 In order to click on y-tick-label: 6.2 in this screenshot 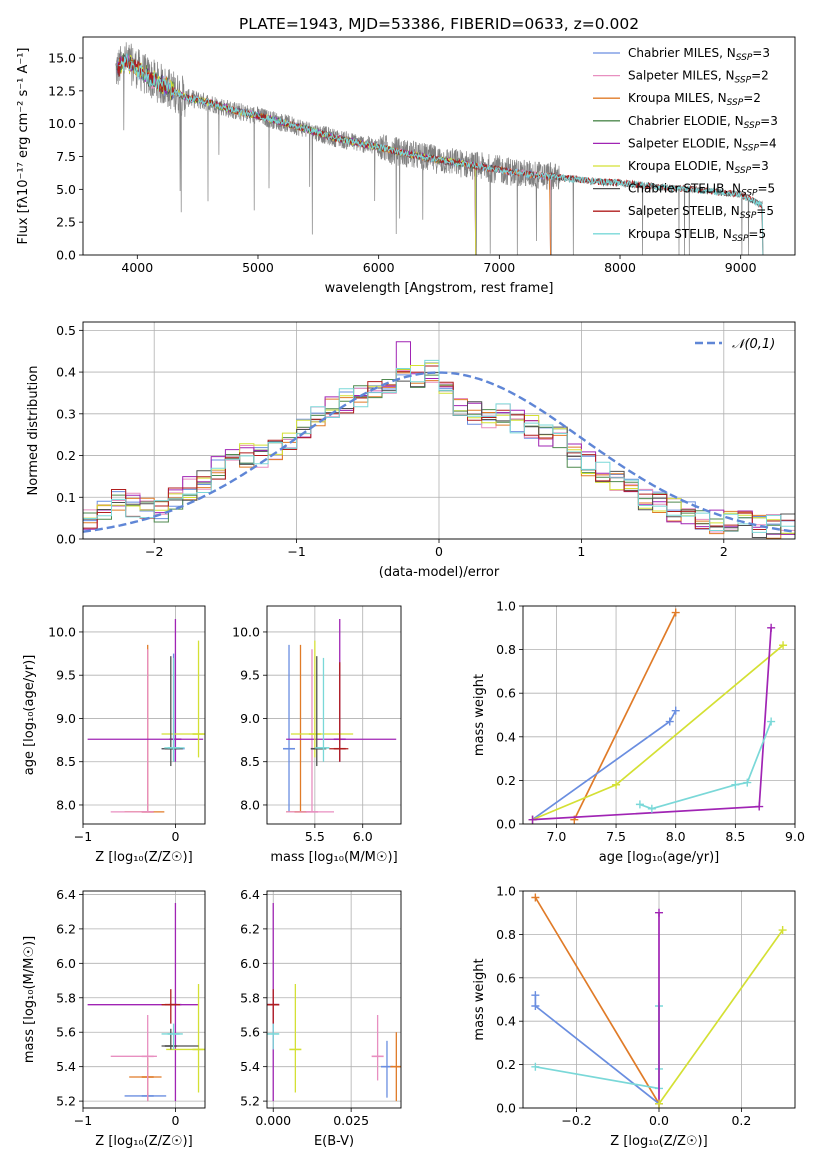, I will do `click(66, 928)`.